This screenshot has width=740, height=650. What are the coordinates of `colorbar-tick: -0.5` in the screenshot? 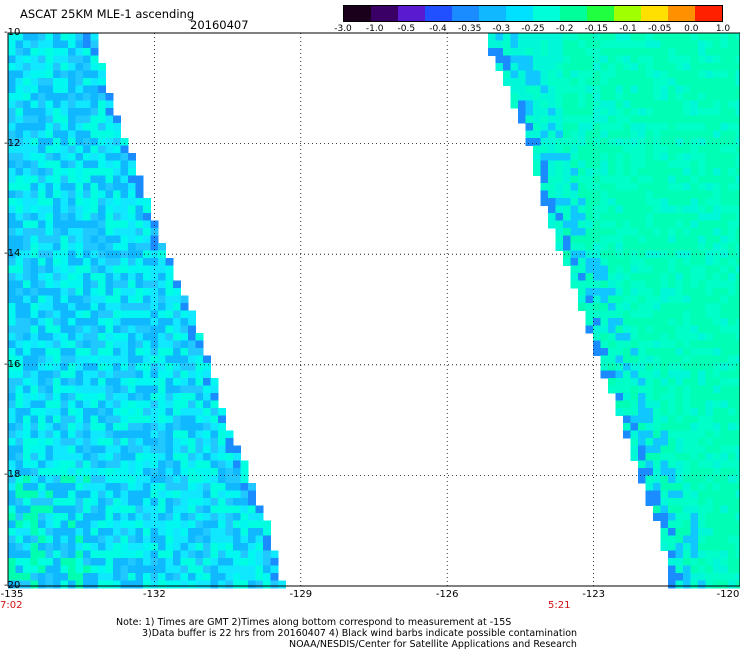 It's located at (406, 29).